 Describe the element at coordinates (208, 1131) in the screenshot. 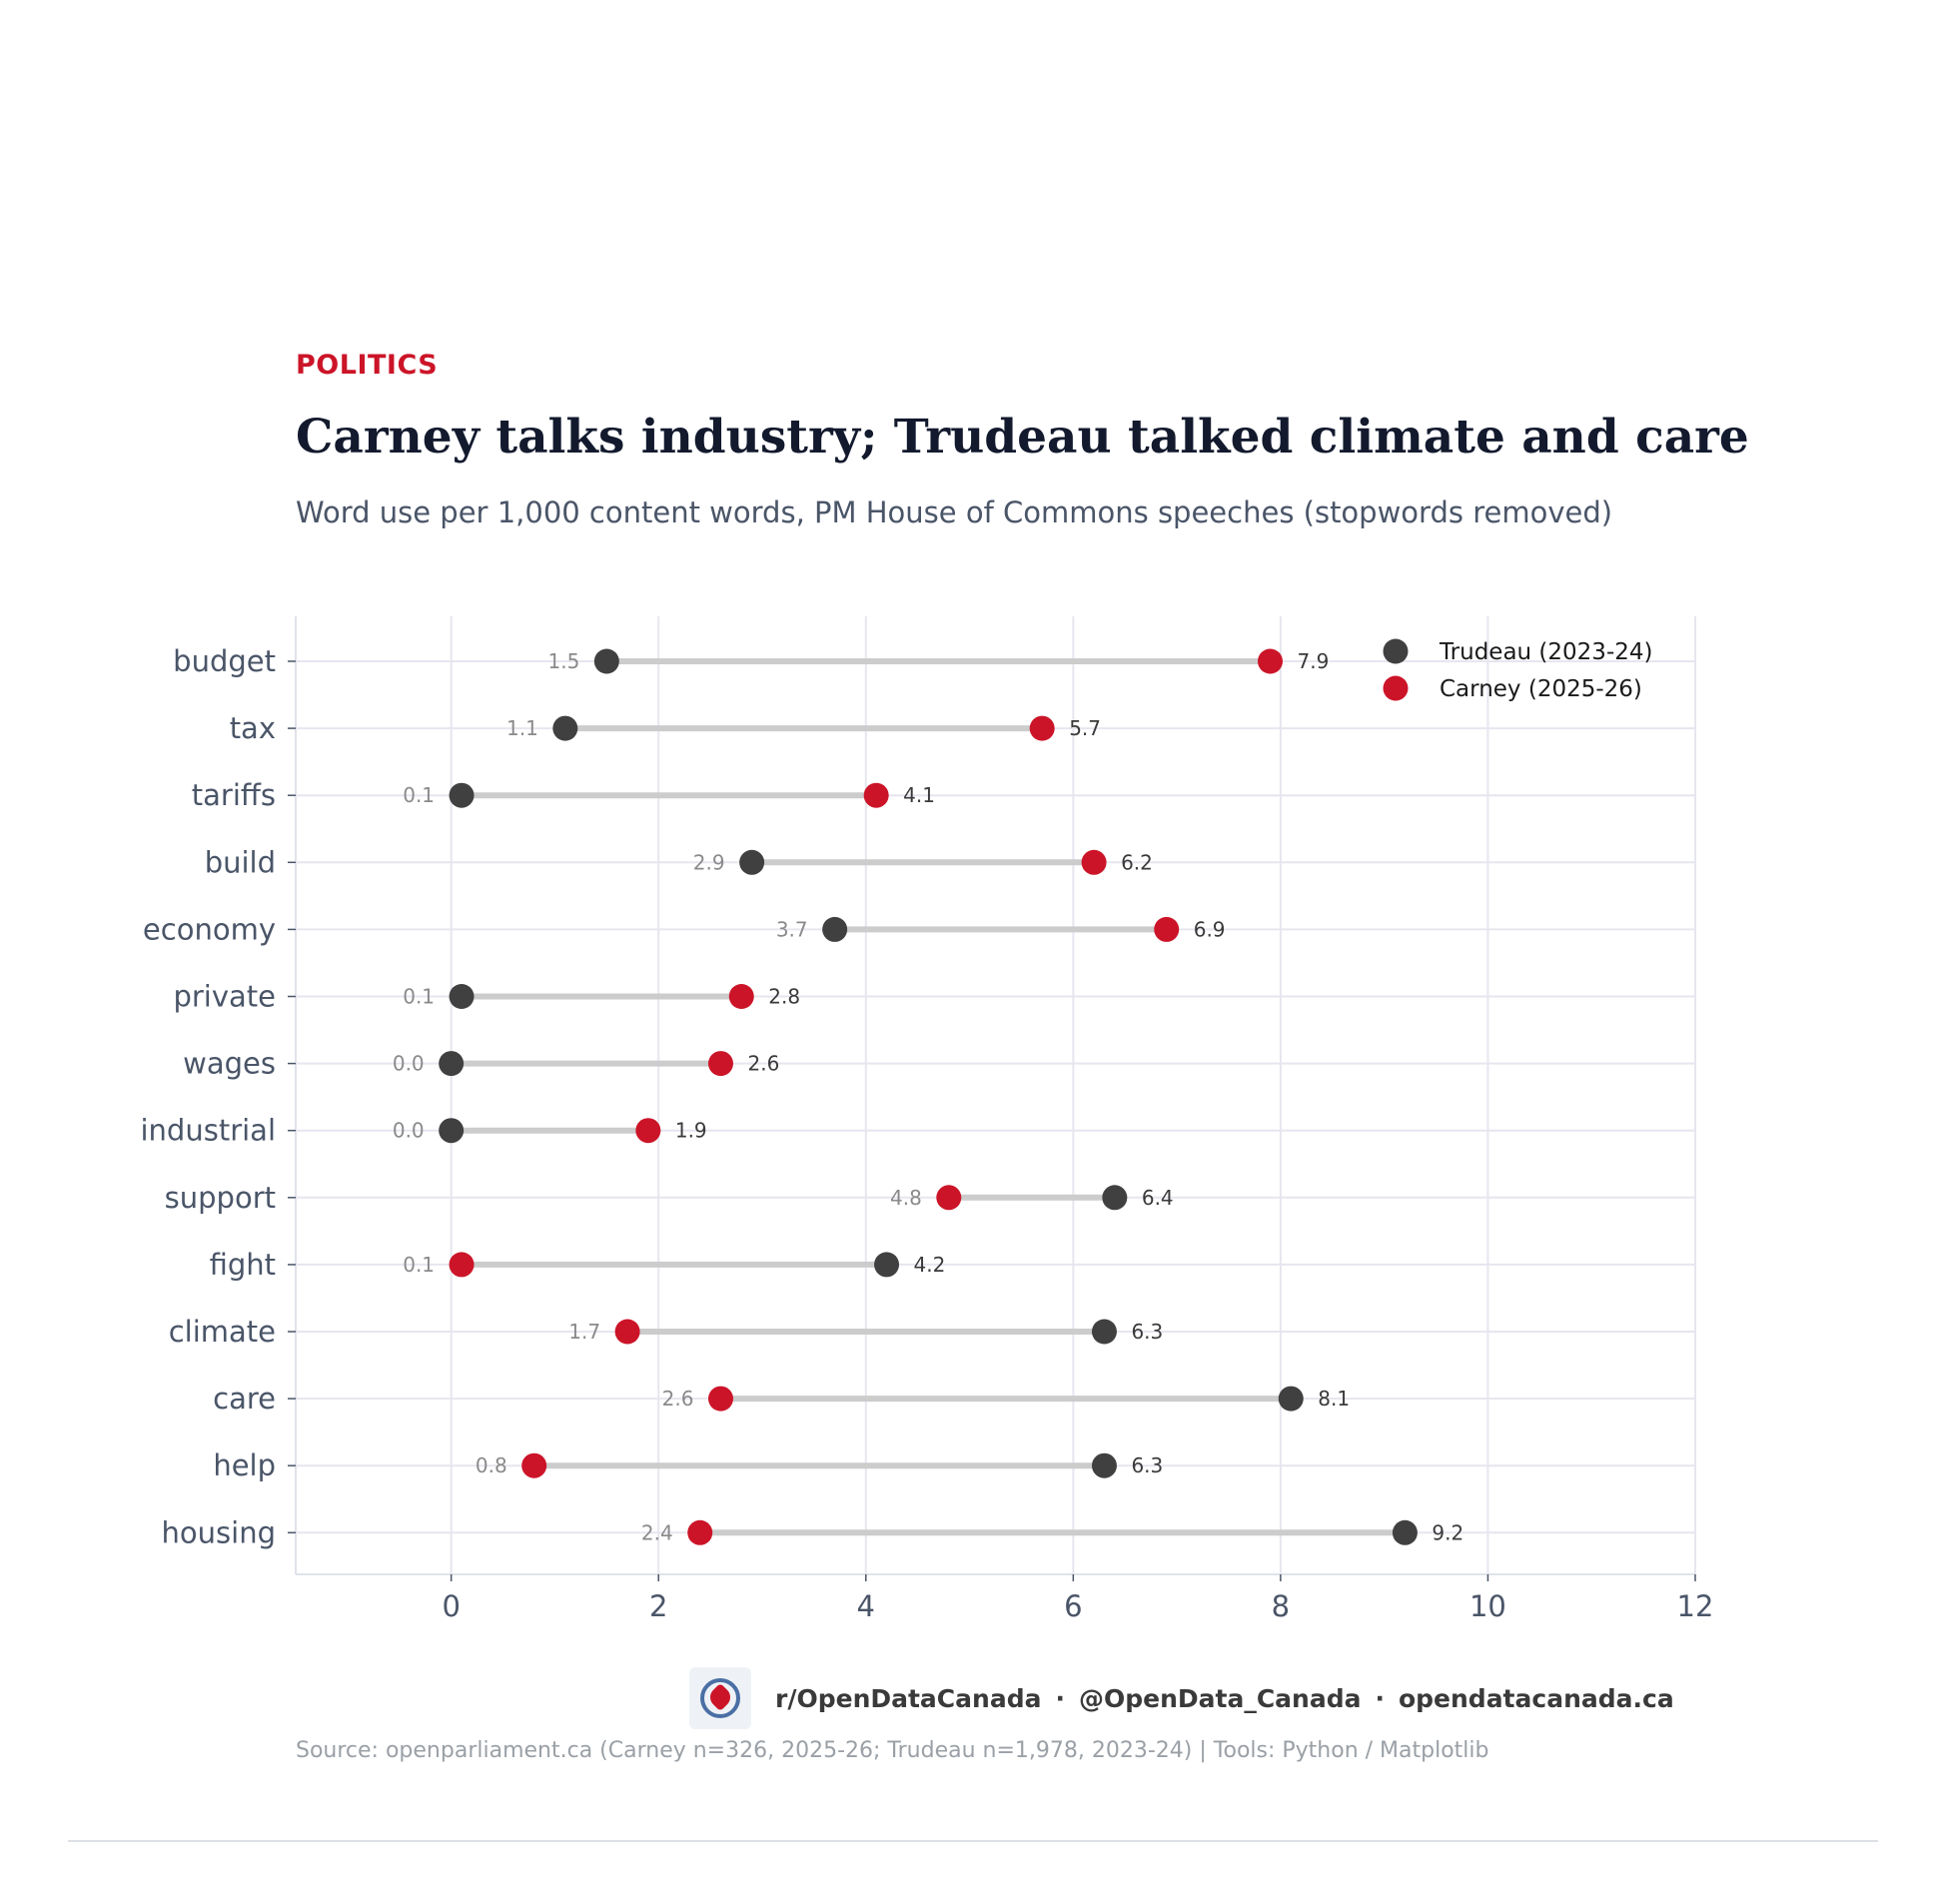

I see `y-tick-label: industrial` at that location.